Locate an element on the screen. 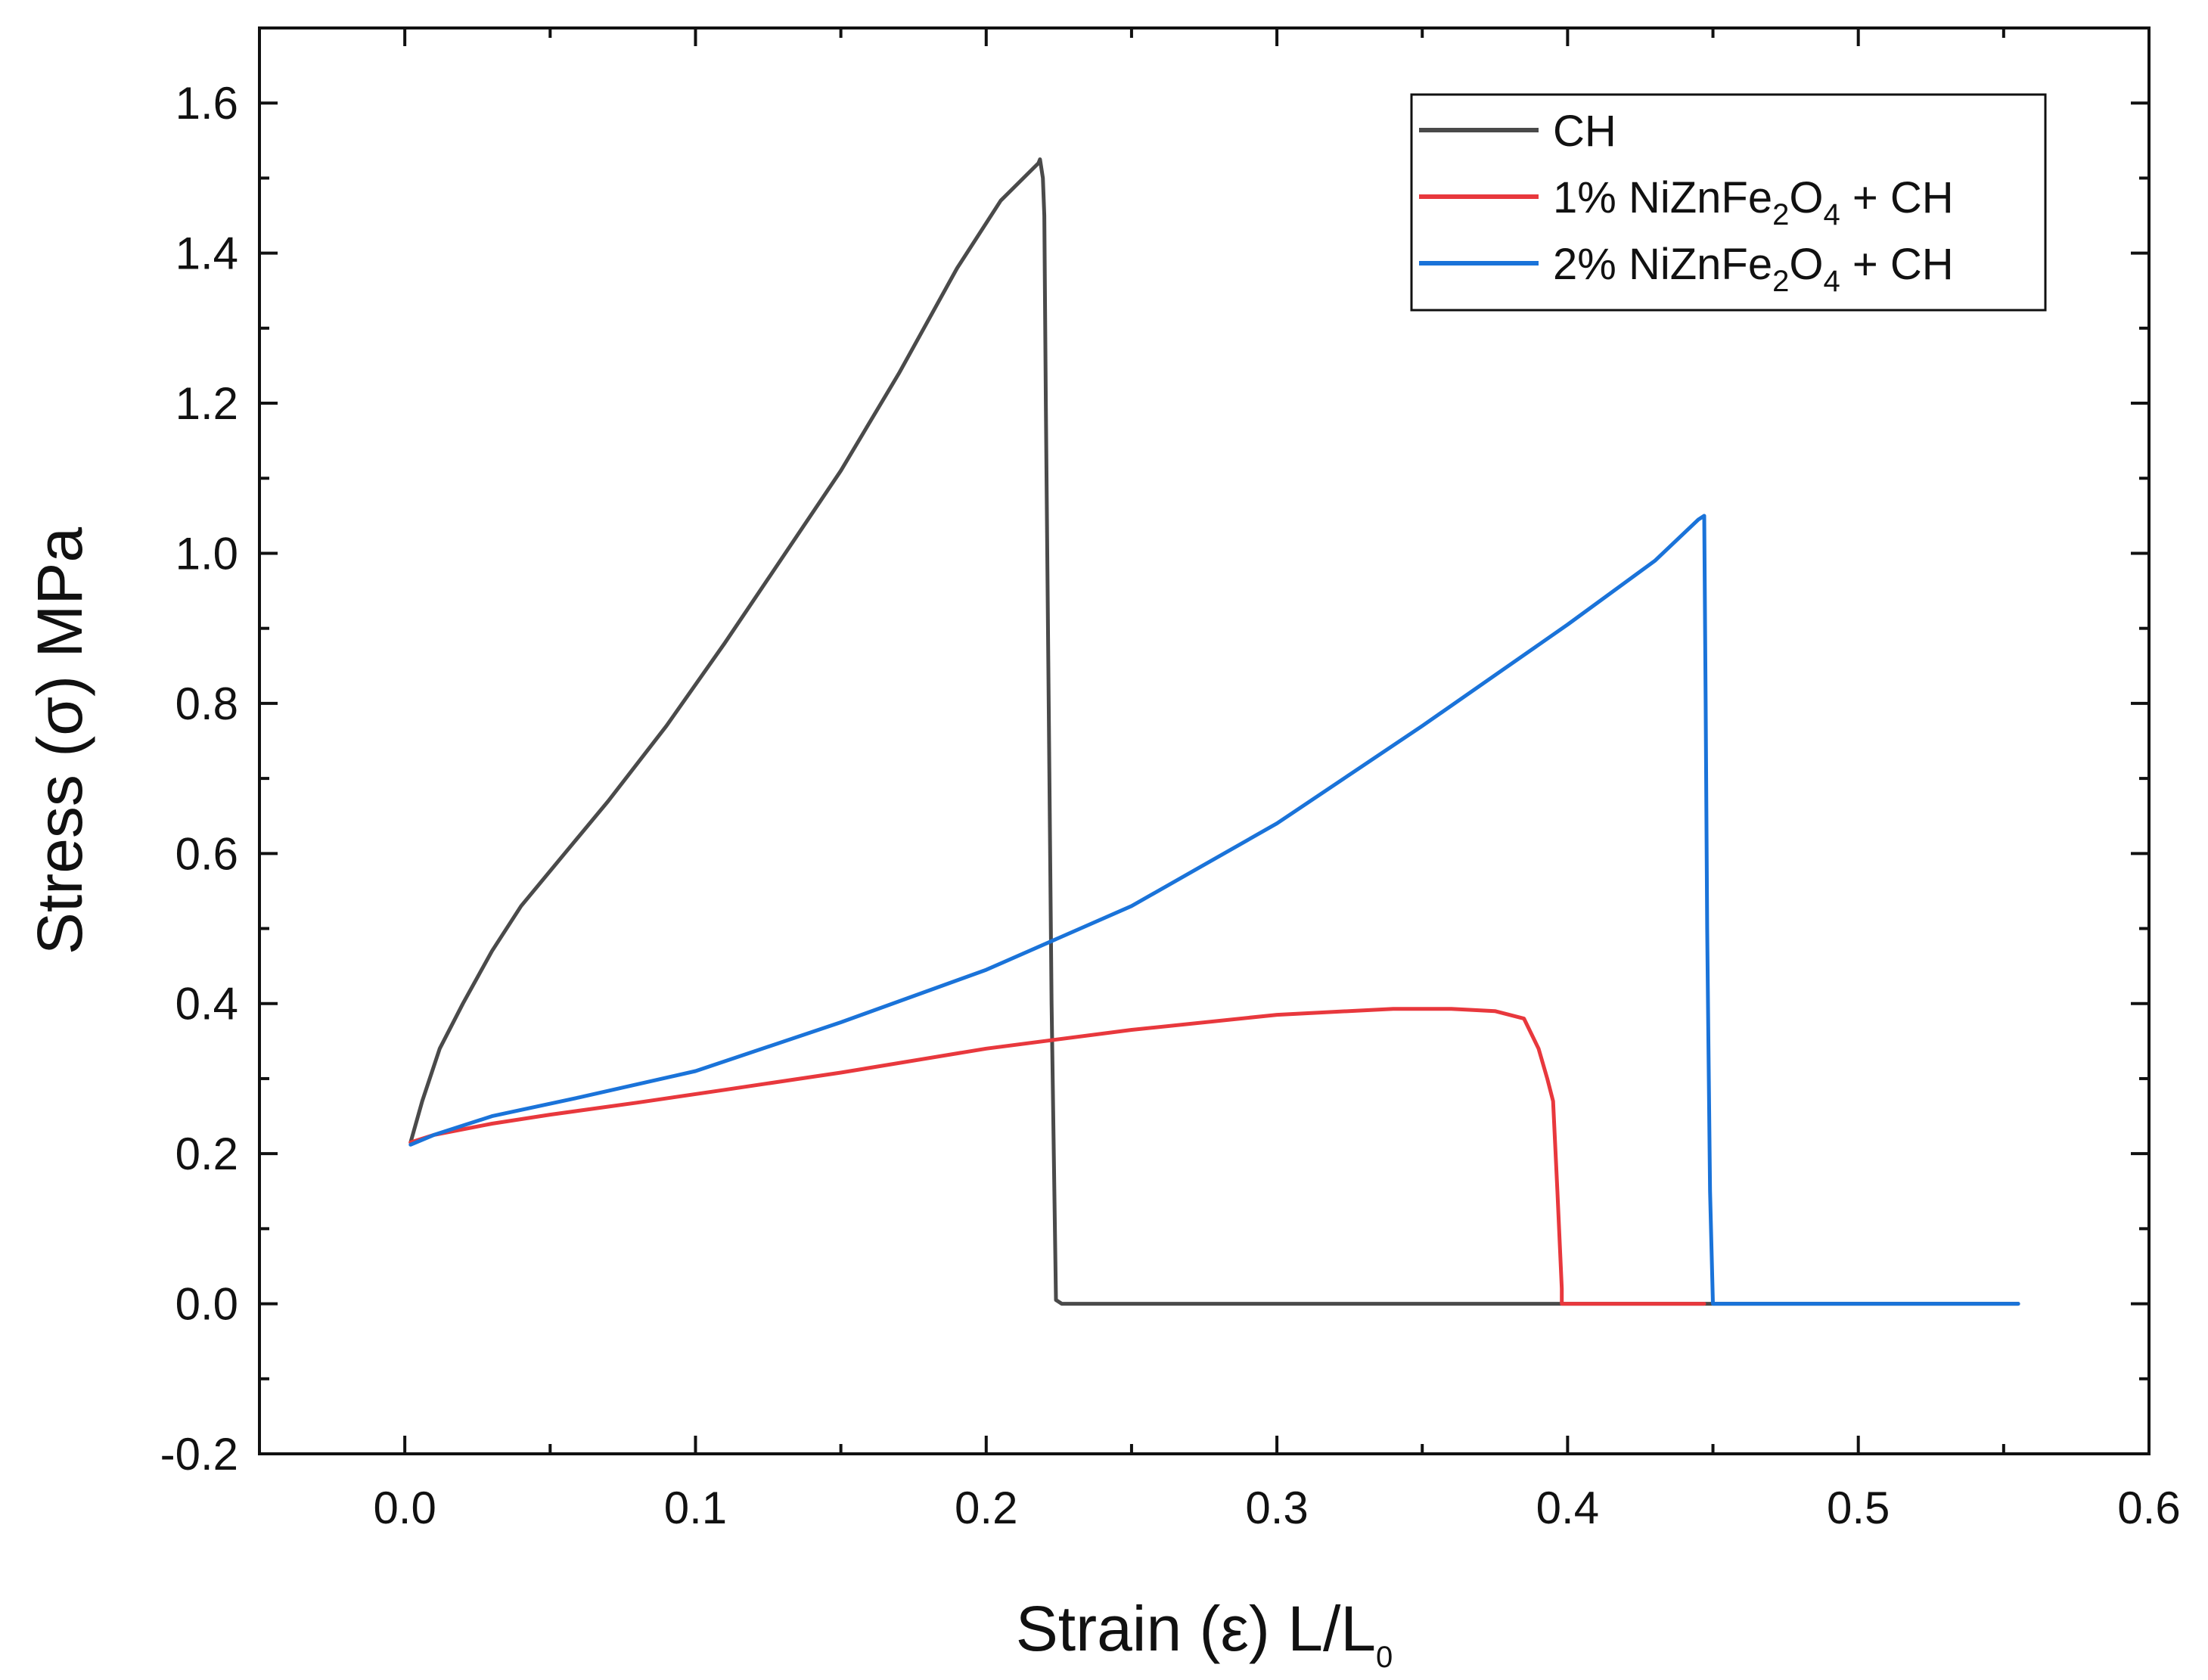 This screenshot has width=2208, height=1680. legend: CH 1% NiZnFe2O4 + CH 2% NiZnFe2O4 + CH is located at coordinates (1728, 202).